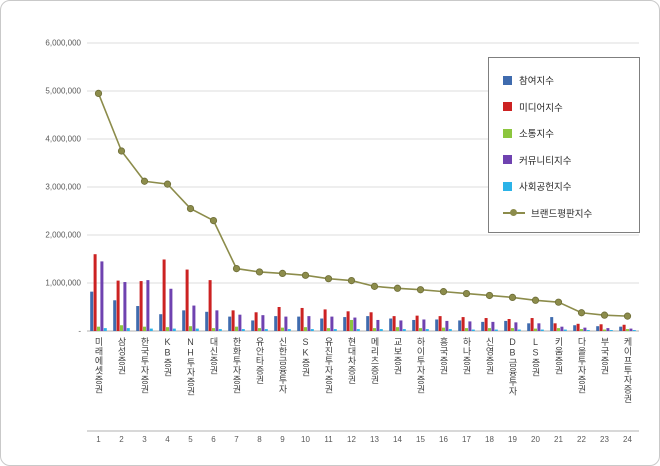 The height and width of the screenshot is (466, 660). I want to click on legend-item-brand: 브랜드평판지수, so click(571, 213).